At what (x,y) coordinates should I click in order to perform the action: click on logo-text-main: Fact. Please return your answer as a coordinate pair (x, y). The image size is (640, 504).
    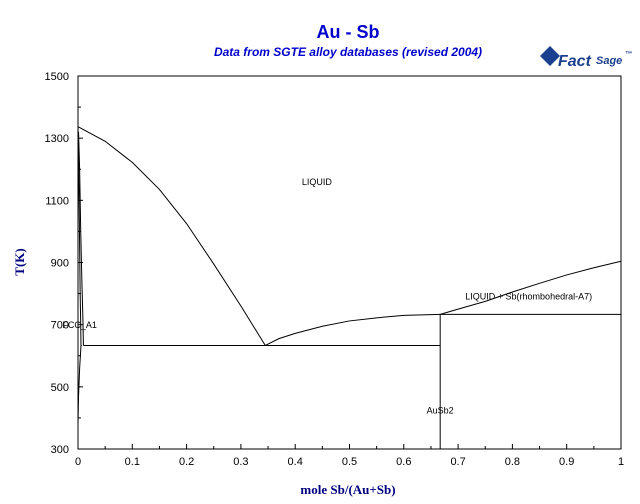
    Looking at the image, I should click on (575, 61).